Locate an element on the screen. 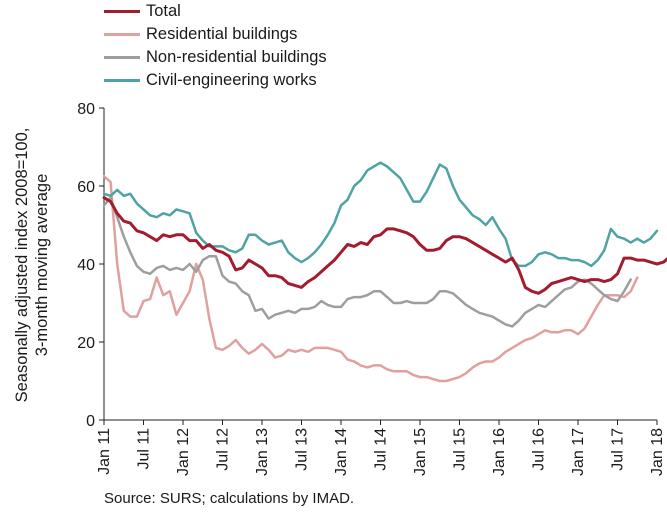 Image resolution: width=667 pixels, height=519 pixels. legend-swatch-civil-engineering-works is located at coordinates (122, 80).